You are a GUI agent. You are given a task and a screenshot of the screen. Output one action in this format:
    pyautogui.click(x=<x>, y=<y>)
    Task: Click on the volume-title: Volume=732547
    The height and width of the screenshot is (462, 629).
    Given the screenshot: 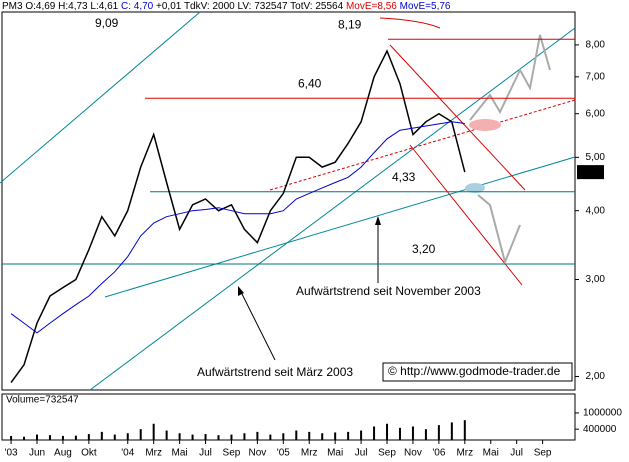 What is the action you would take?
    pyautogui.click(x=42, y=400)
    